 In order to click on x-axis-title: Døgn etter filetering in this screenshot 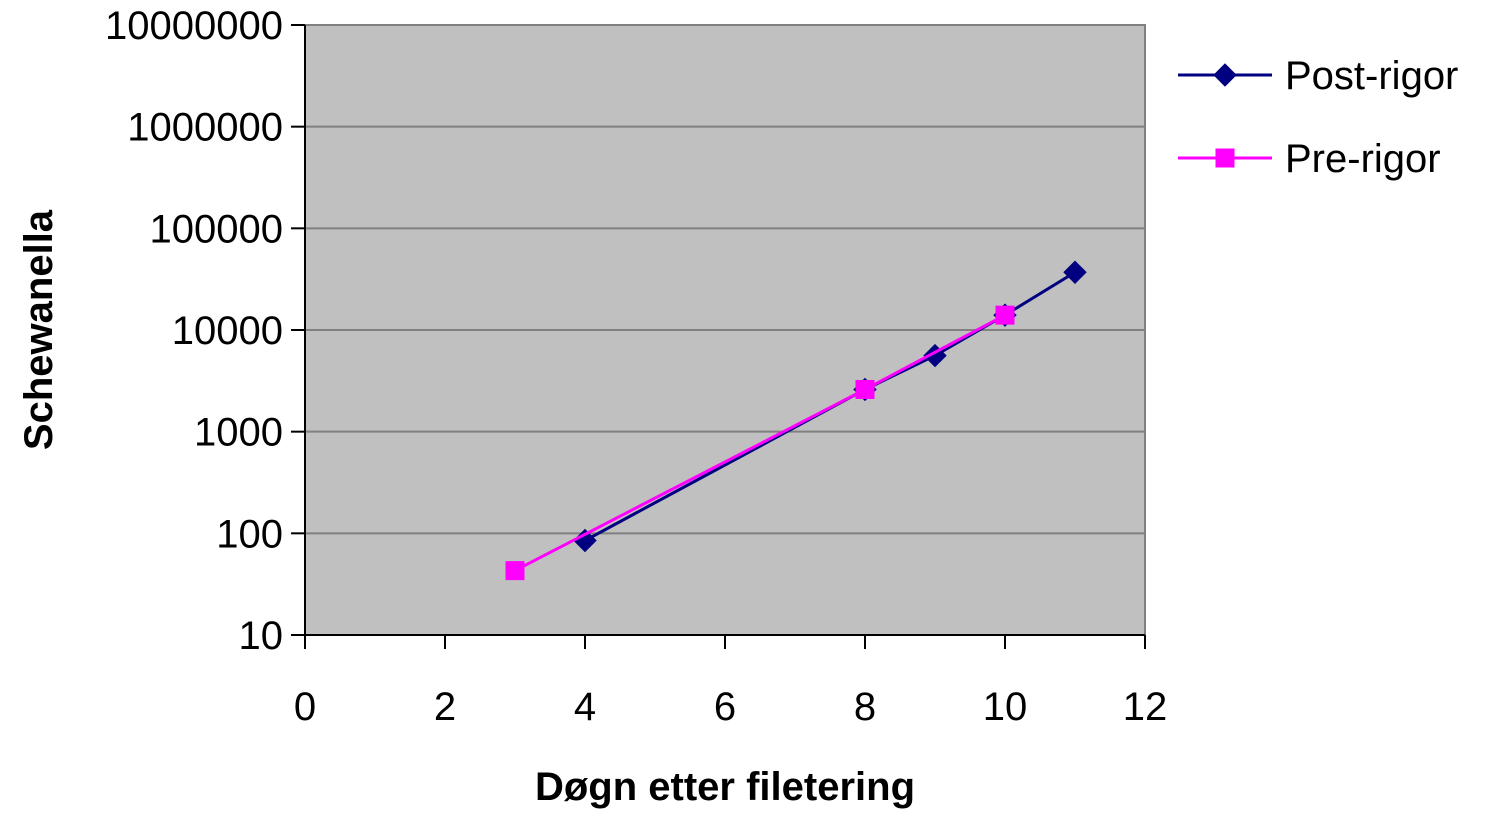, I will do `click(725, 787)`.